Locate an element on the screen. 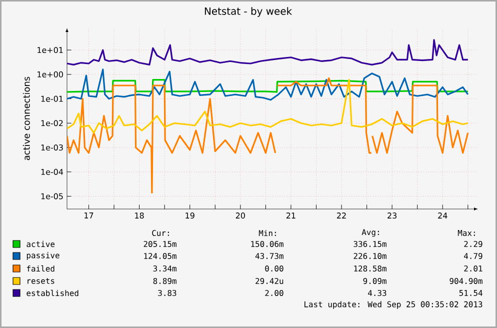 Image resolution: width=497 pixels, height=328 pixels. y-axis-title: active connections is located at coordinates (26, 118).